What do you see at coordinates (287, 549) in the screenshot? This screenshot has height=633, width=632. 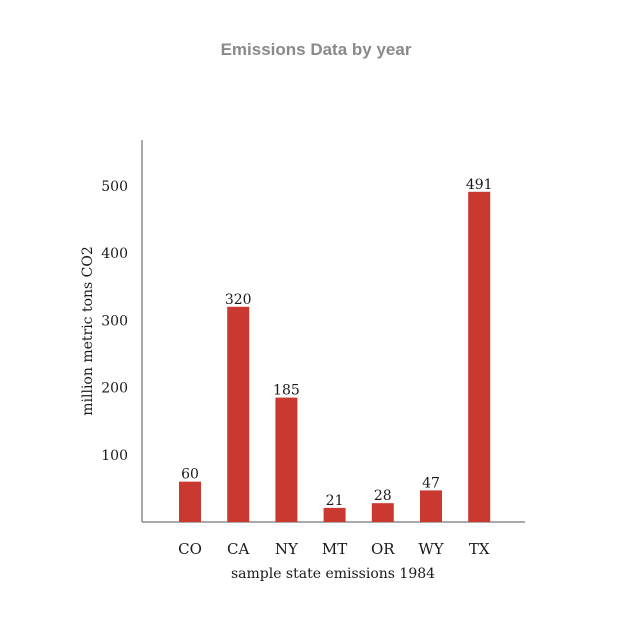 I see `x-category-label: NY` at bounding box center [287, 549].